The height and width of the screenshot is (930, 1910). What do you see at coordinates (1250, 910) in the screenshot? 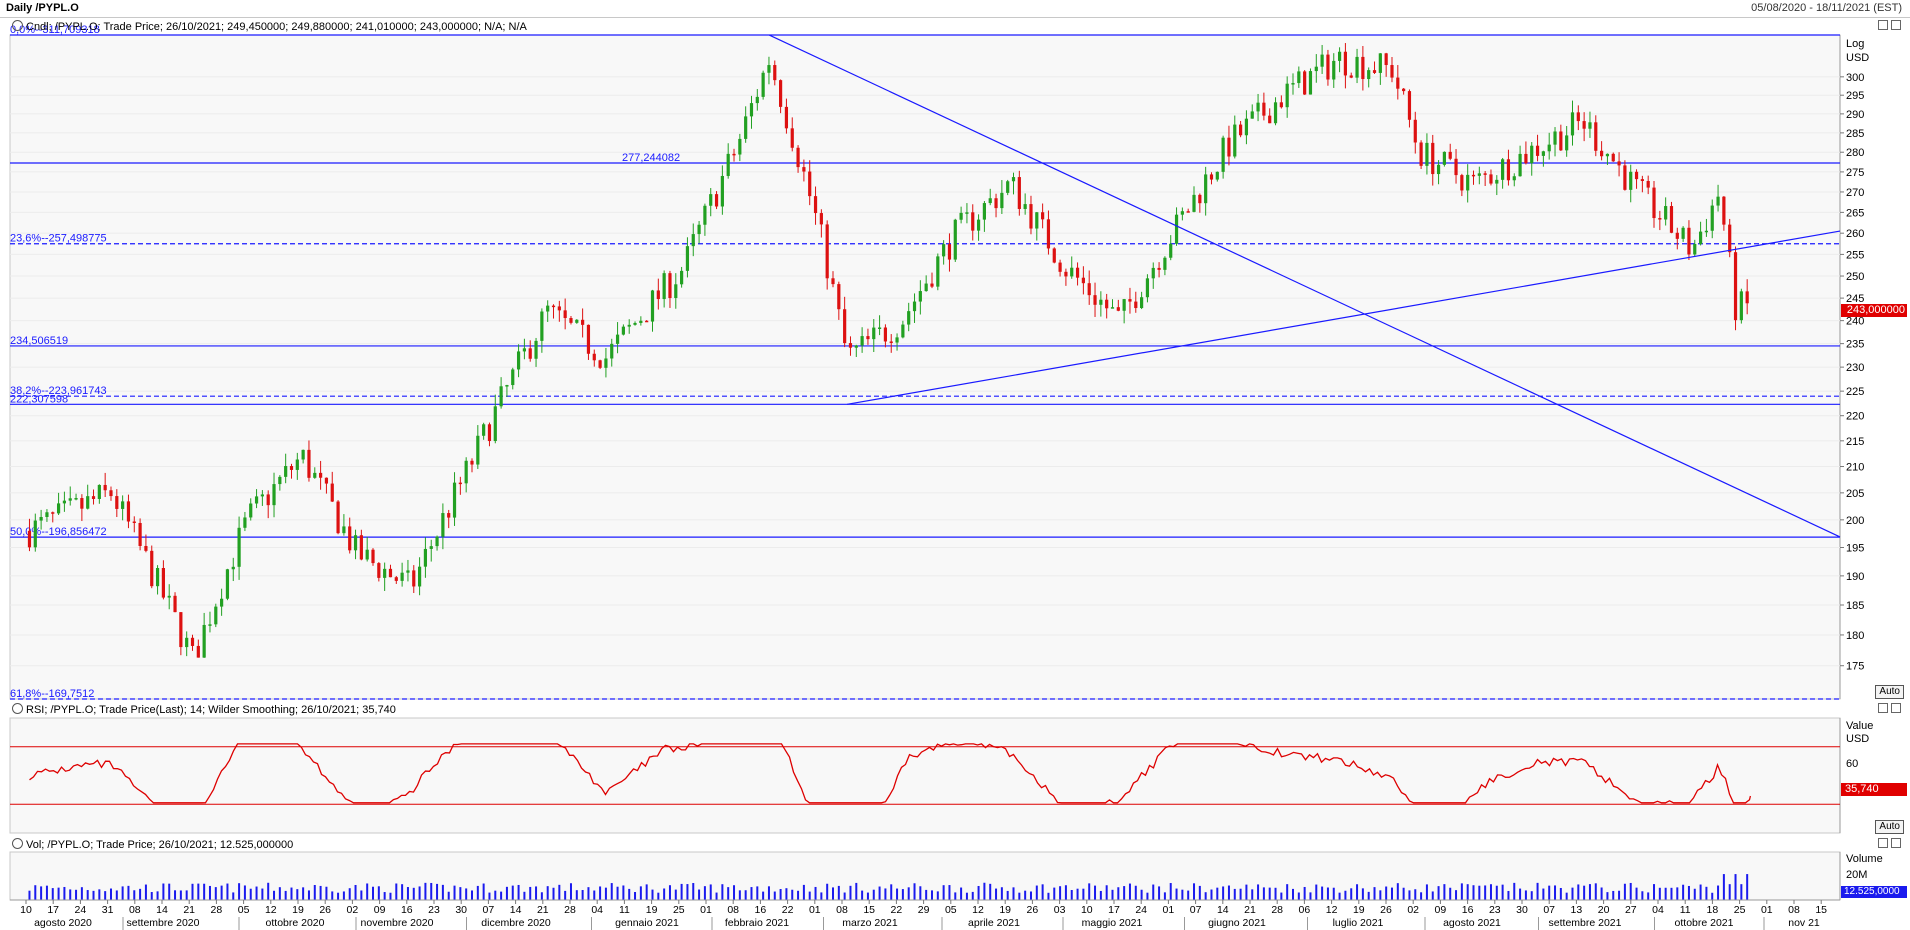
I see `day-label: 21` at bounding box center [1250, 910].